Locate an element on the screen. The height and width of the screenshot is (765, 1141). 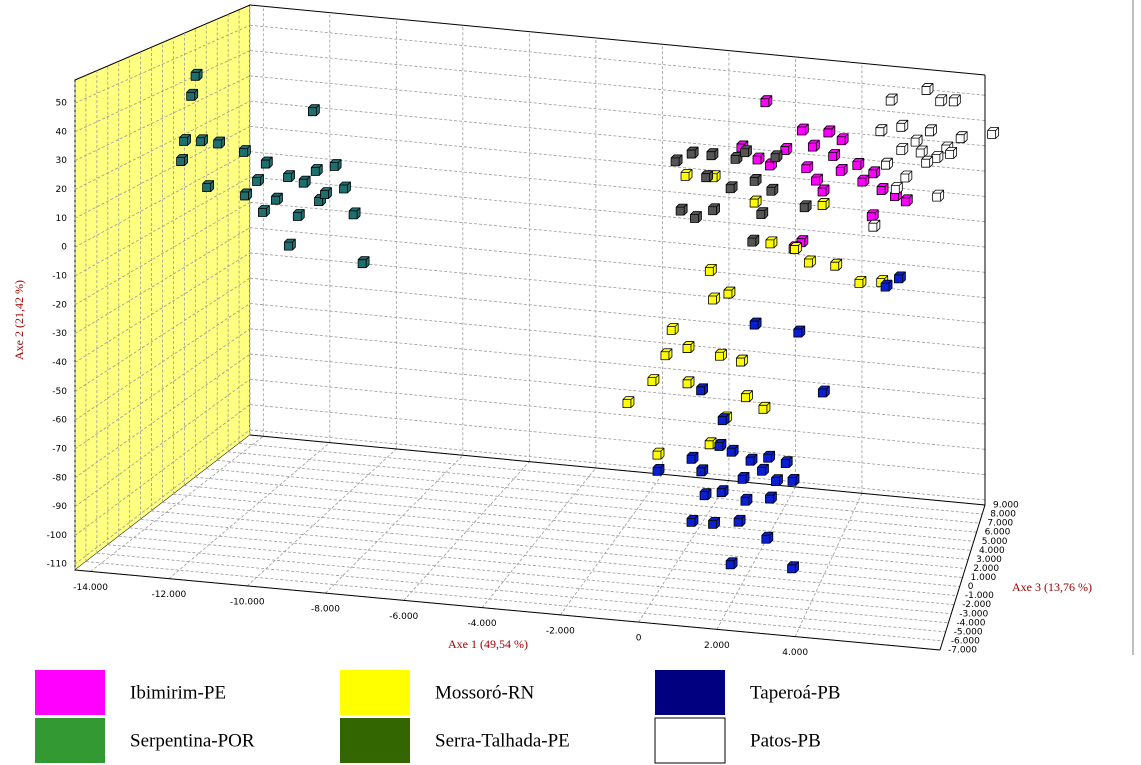
y-tick-label: -110 is located at coordinates (57, 565).